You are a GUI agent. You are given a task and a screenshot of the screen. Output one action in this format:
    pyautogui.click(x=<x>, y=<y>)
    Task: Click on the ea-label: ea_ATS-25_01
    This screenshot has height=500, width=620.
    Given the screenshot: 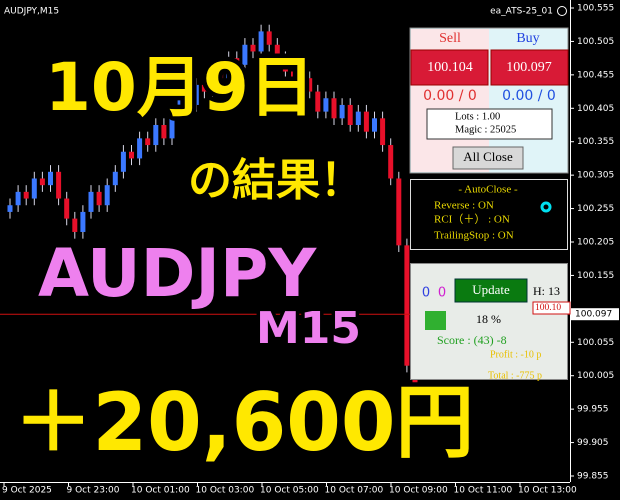 What is the action you would take?
    pyautogui.click(x=521, y=12)
    